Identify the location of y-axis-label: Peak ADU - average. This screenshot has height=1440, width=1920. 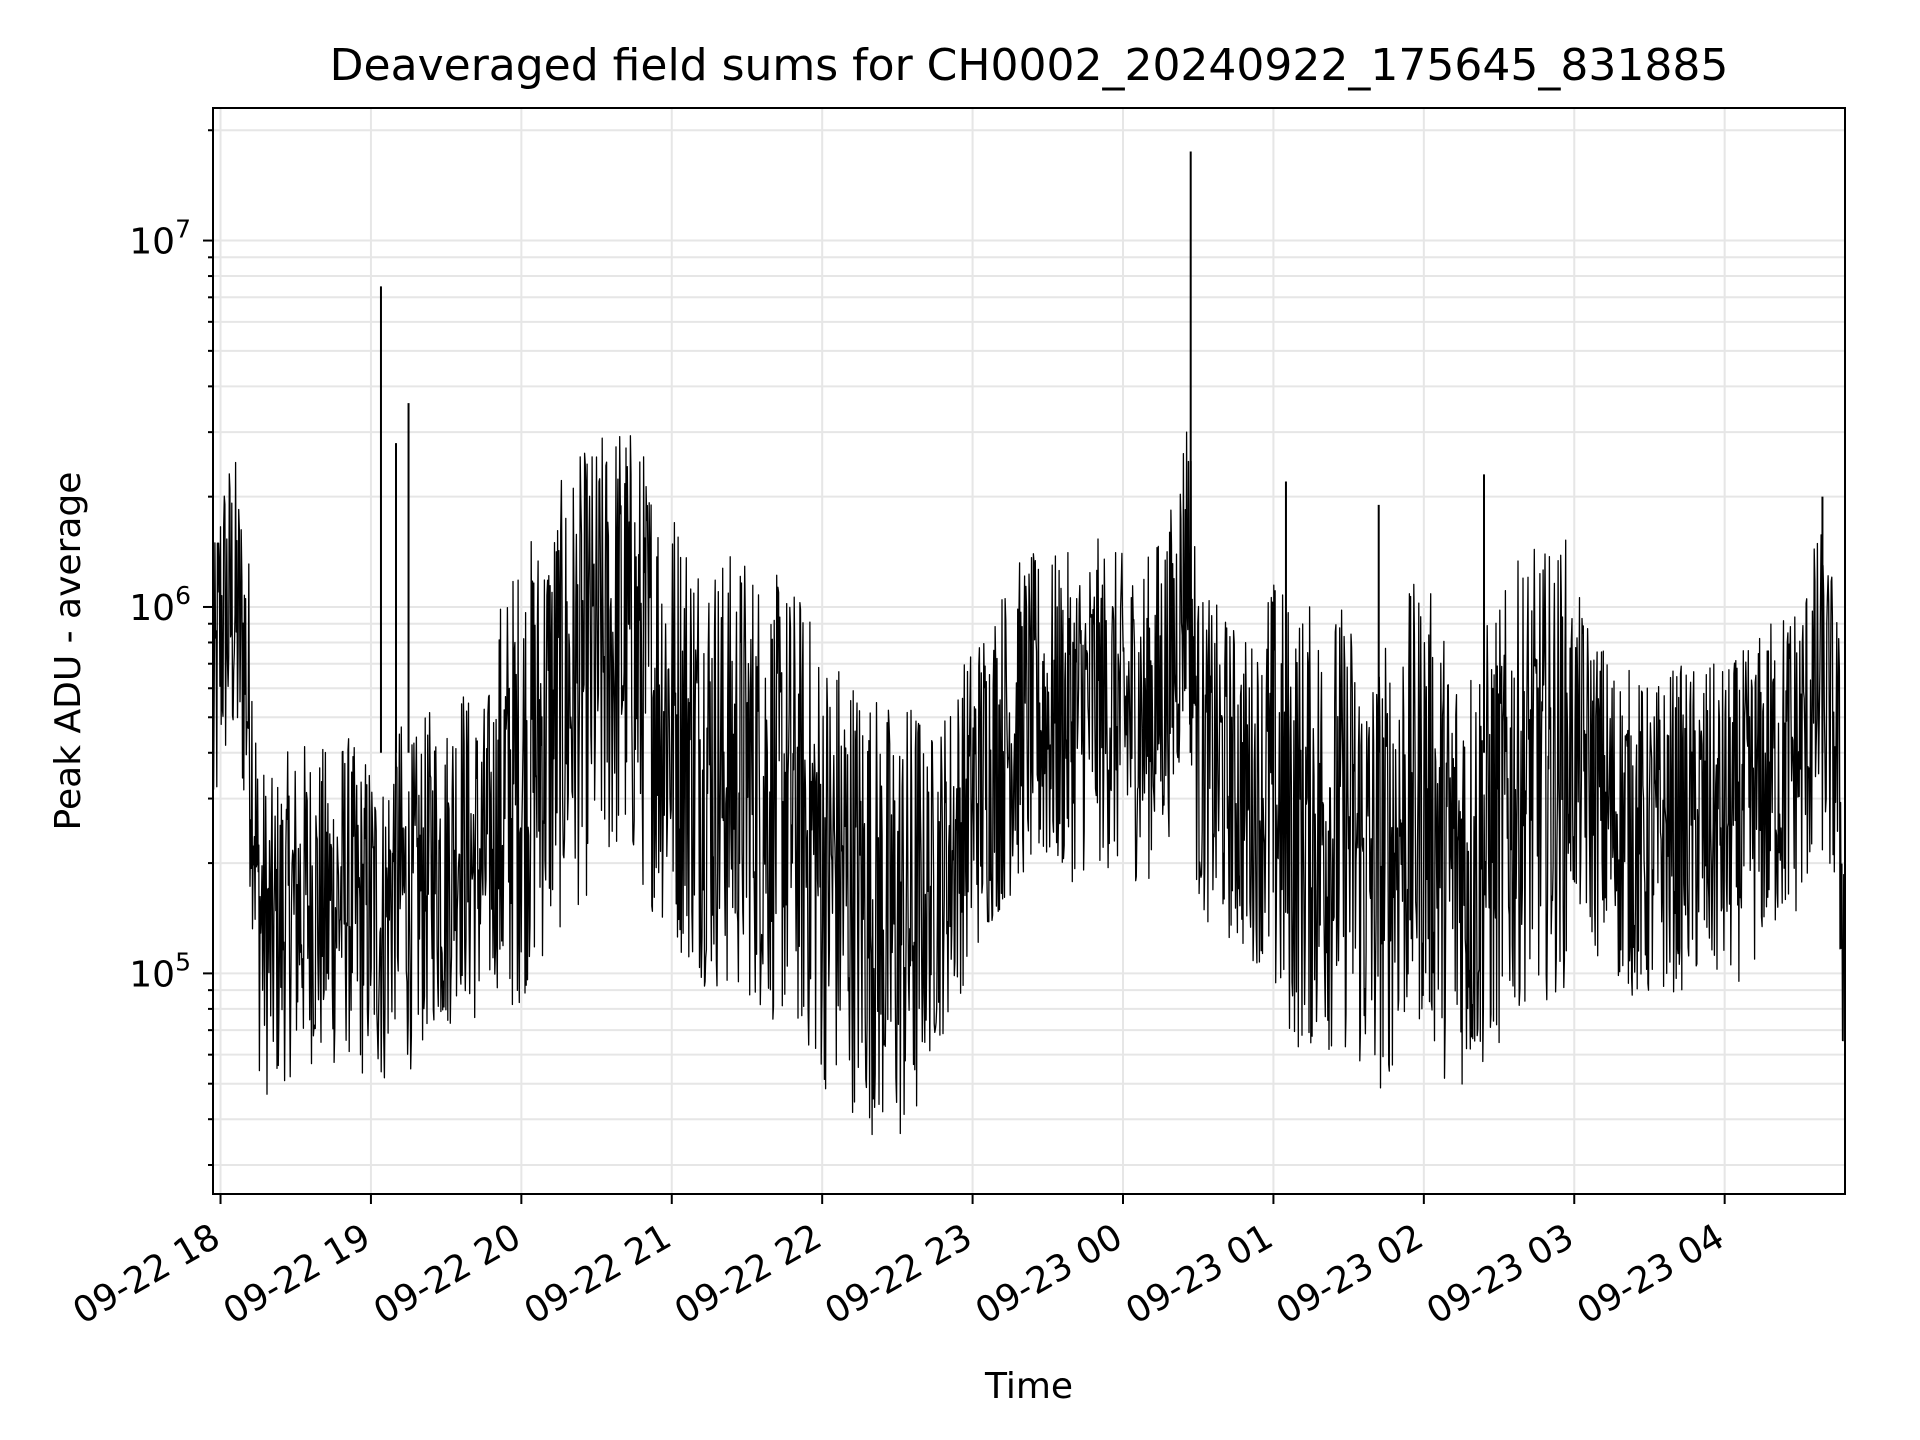
(68, 651).